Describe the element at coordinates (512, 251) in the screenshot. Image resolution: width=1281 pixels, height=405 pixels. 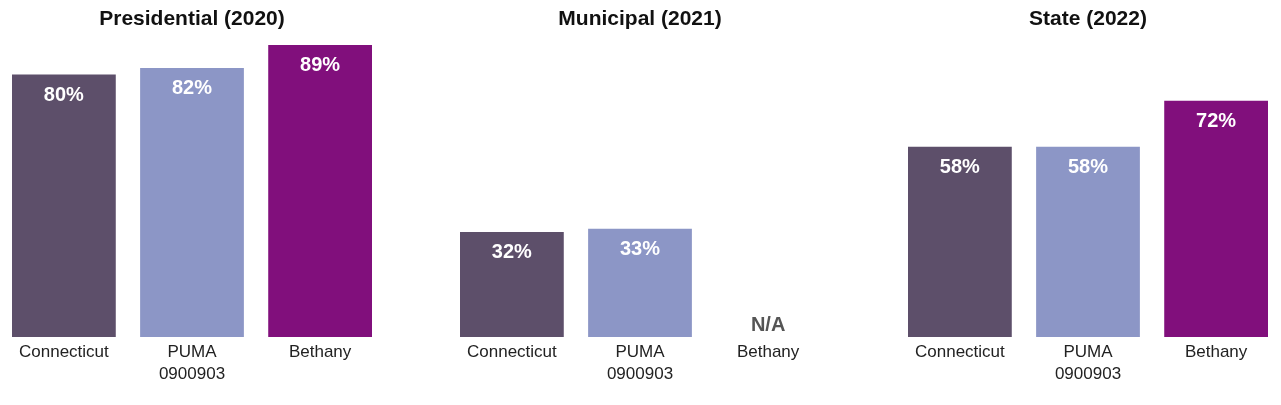
I see `data-label: 32%` at that location.